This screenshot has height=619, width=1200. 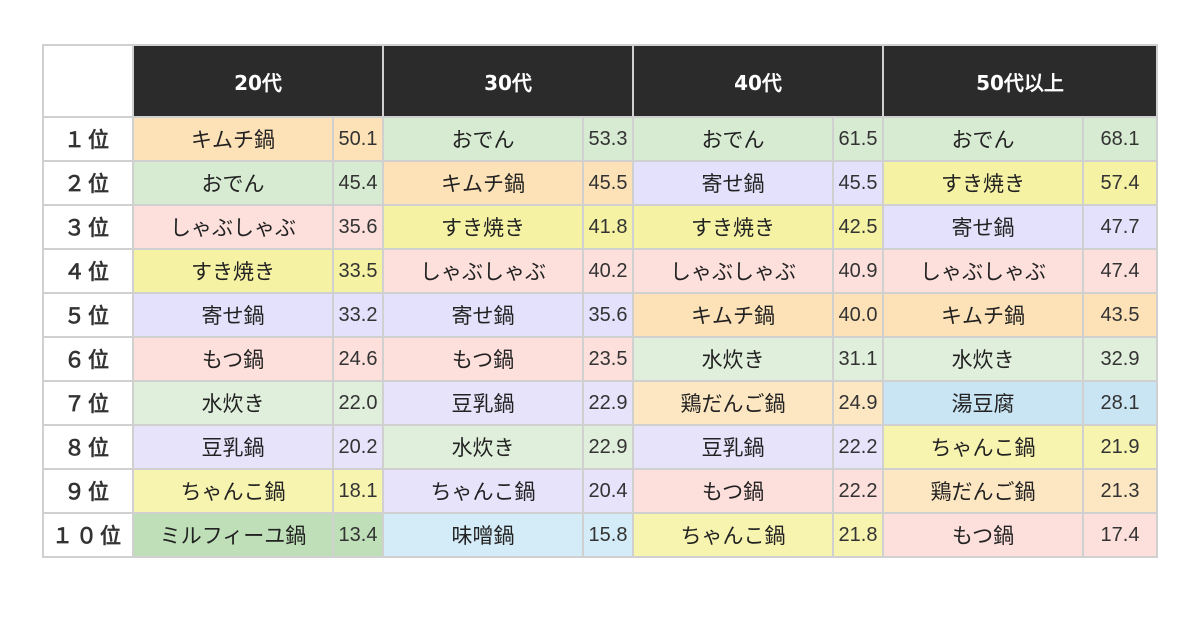 What do you see at coordinates (858, 139) in the screenshot?
I see `dish-value: 61.5` at bounding box center [858, 139].